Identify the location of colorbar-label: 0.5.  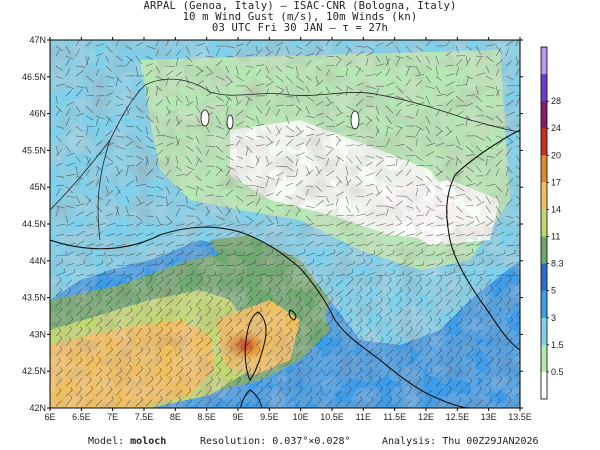
(557, 372).